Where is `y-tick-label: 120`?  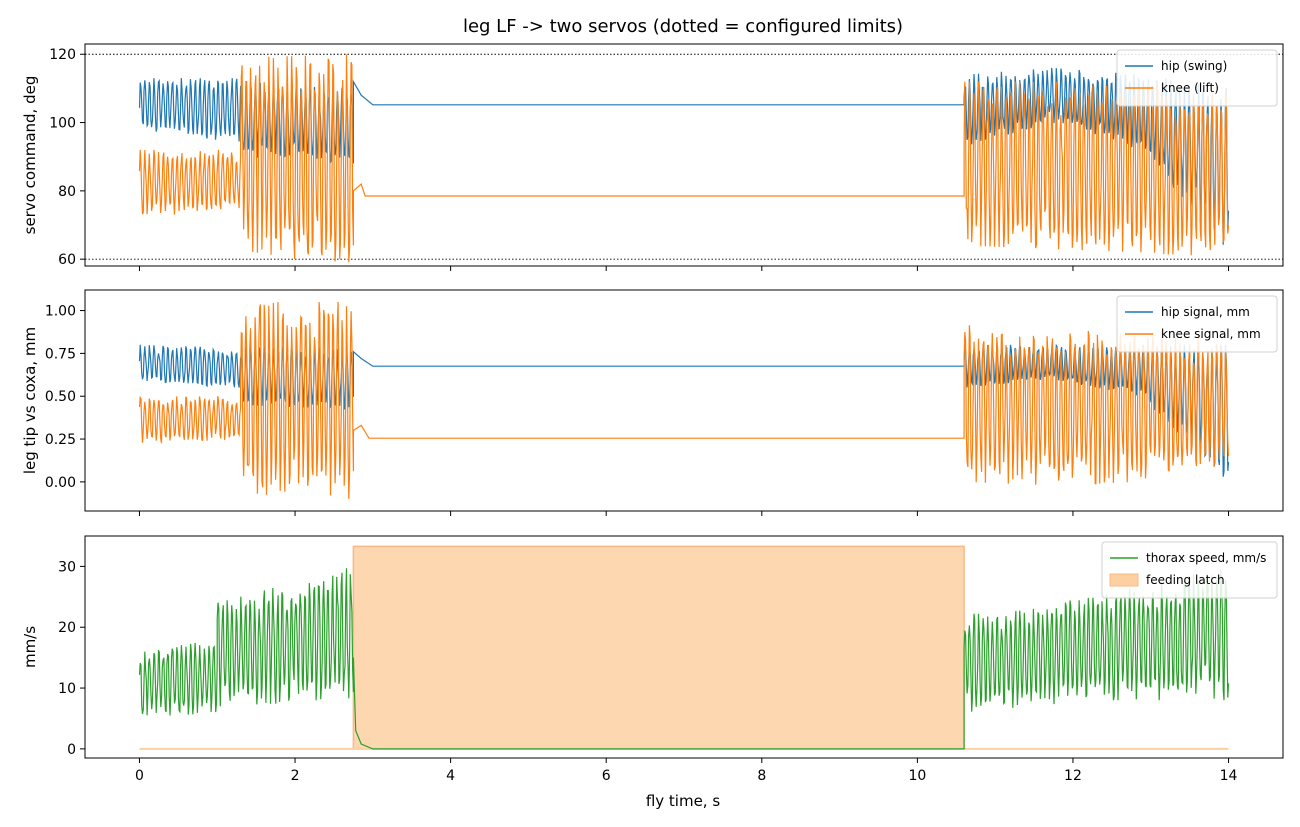 y-tick-label: 120 is located at coordinates (62, 55).